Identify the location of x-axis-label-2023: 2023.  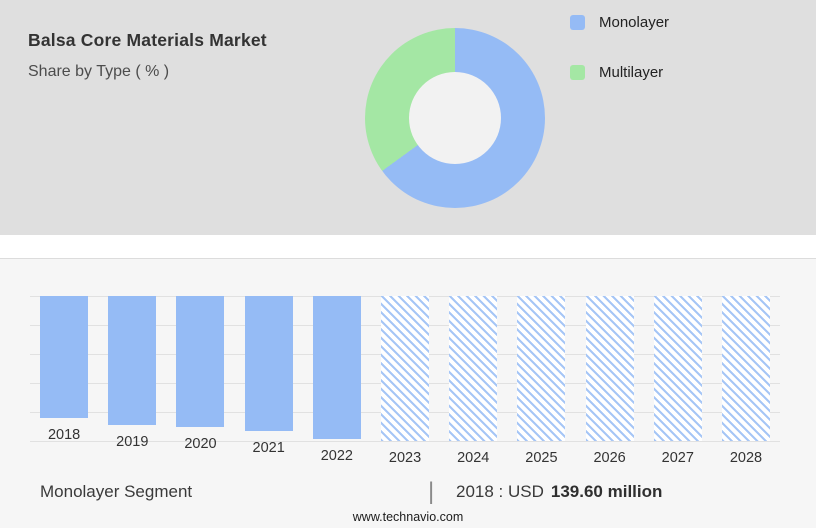
(405, 458).